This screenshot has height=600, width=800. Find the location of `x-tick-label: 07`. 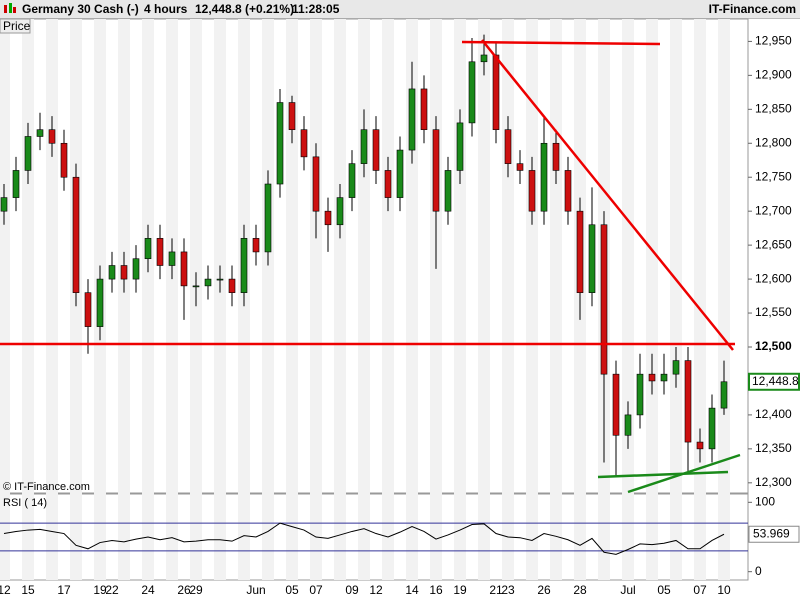

x-tick-label: 07 is located at coordinates (700, 590).